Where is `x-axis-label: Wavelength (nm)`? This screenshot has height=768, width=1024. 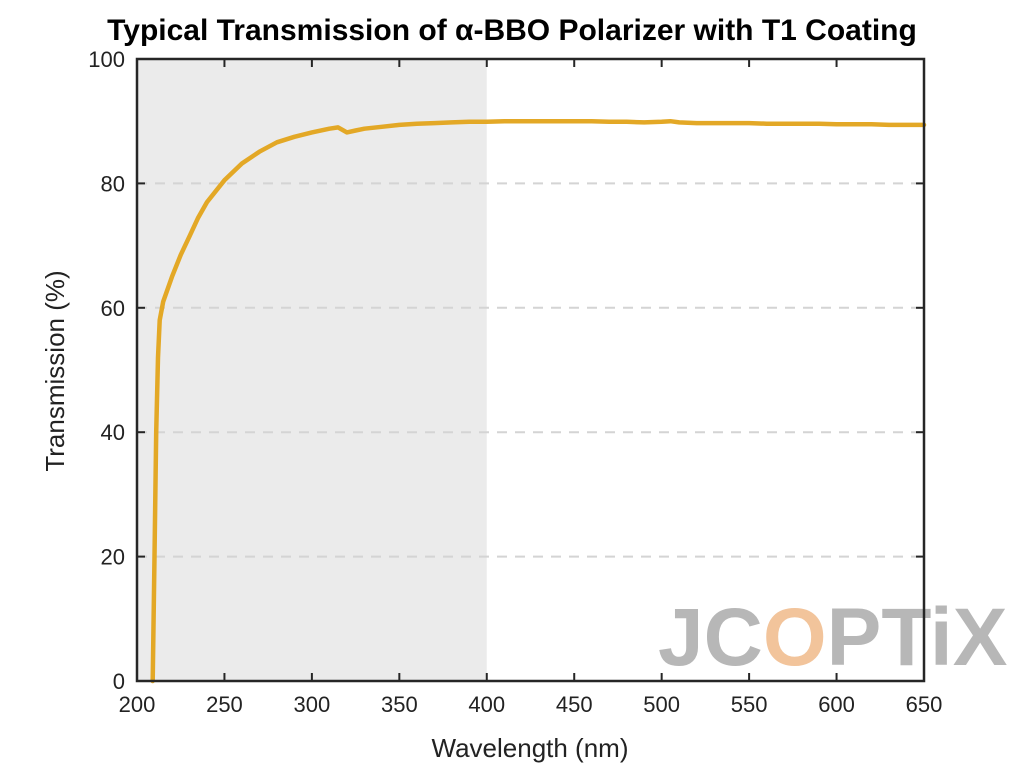 x-axis-label: Wavelength (nm) is located at coordinates (530, 748).